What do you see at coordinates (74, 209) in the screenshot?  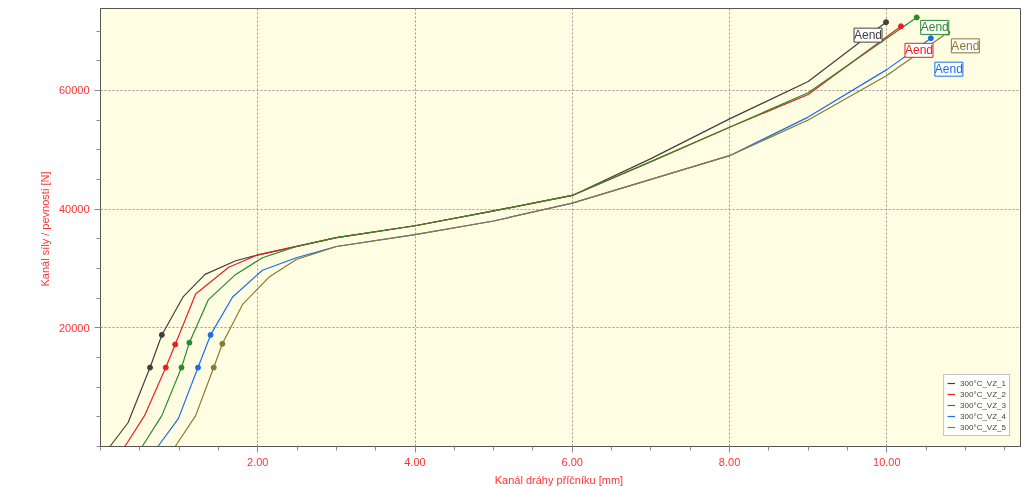 I see `y-tick-label: 40000` at bounding box center [74, 209].